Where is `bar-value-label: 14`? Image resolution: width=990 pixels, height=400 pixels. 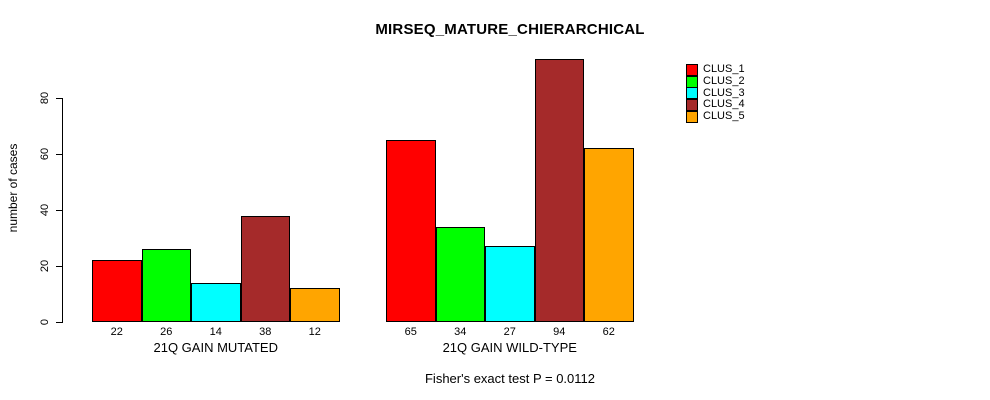 bar-value-label: 14 is located at coordinates (215, 332).